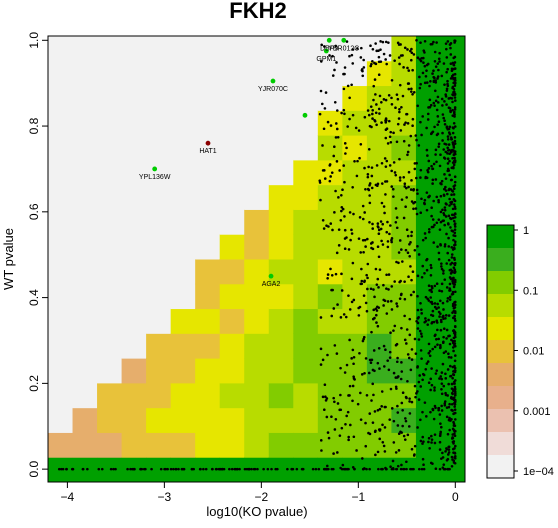  Describe the element at coordinates (530, 291) in the screenshot. I see `legend-label: 0.1` at that location.